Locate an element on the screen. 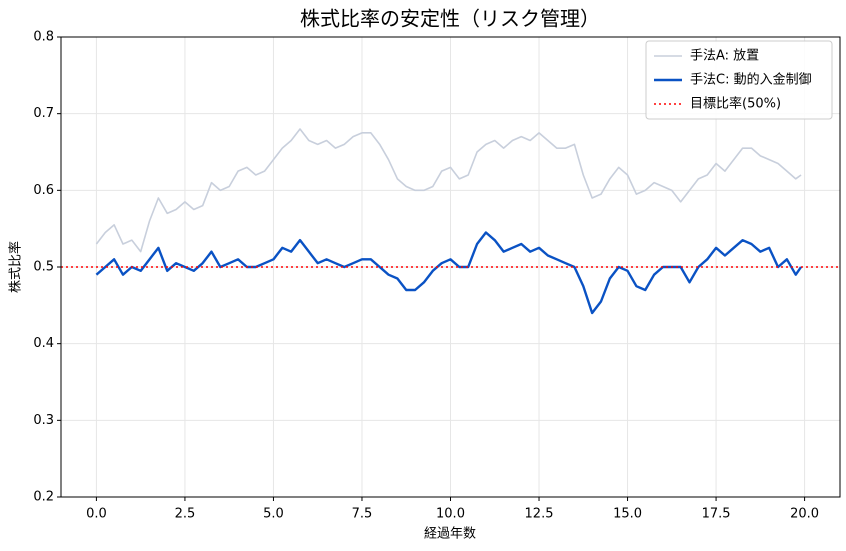 This screenshot has width=846, height=551. x-tick-label: 5.0 is located at coordinates (273, 514).